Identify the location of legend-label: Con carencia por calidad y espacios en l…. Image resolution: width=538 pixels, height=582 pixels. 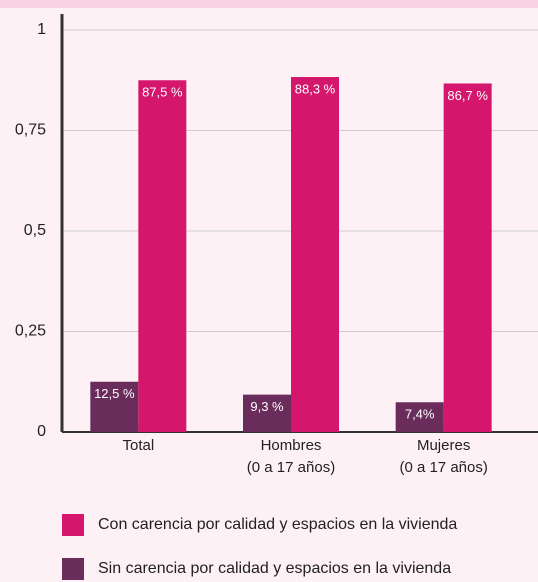
(277, 524).